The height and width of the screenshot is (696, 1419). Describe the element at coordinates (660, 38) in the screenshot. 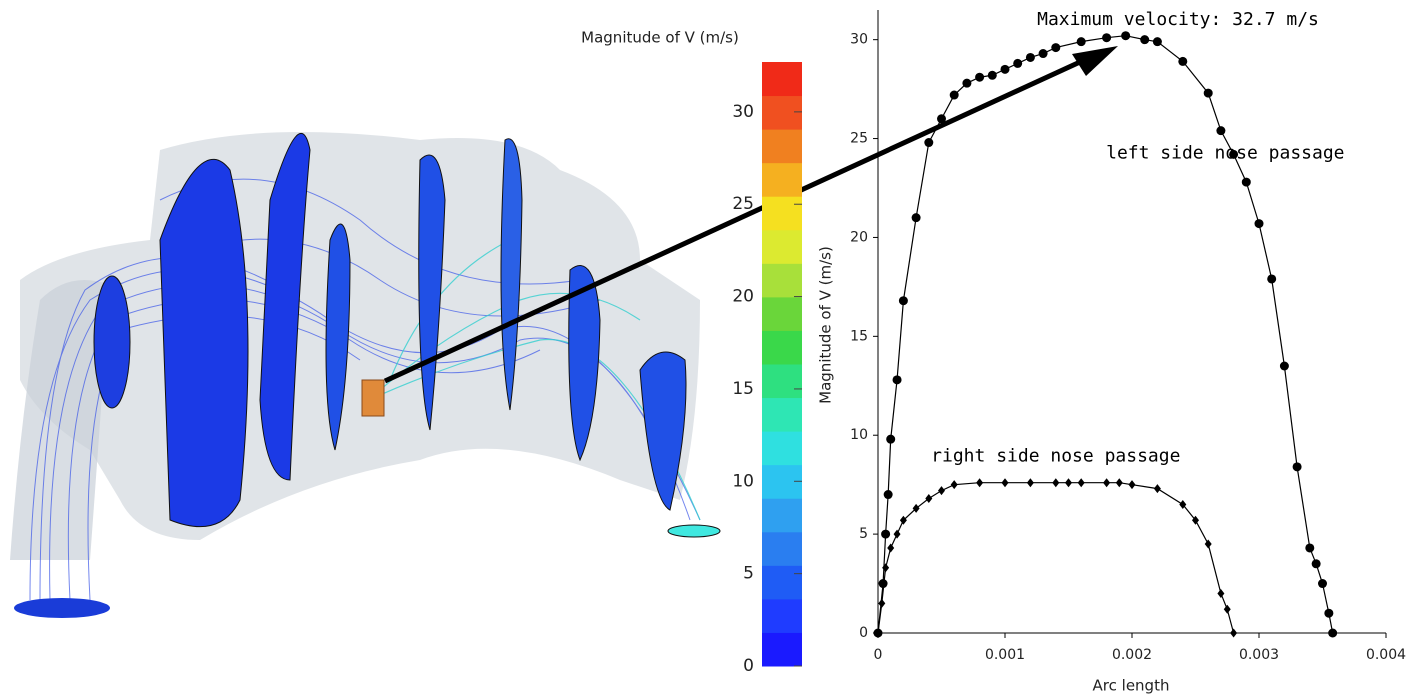

I see `colorbar-title: Magnitude of V (m/s)` at that location.